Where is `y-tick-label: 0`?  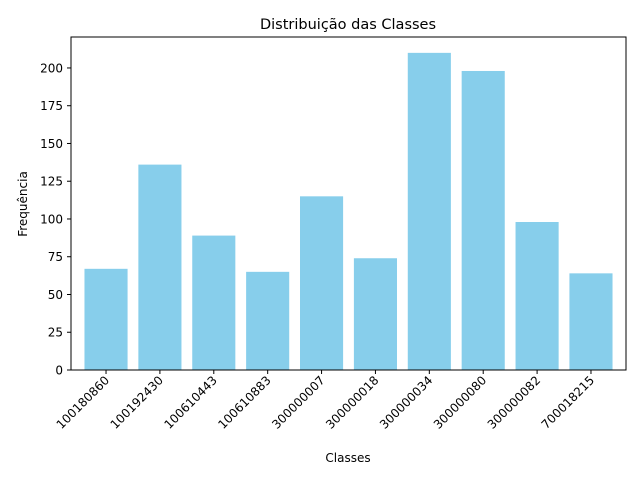
y-tick-label: 0 is located at coordinates (59, 371).